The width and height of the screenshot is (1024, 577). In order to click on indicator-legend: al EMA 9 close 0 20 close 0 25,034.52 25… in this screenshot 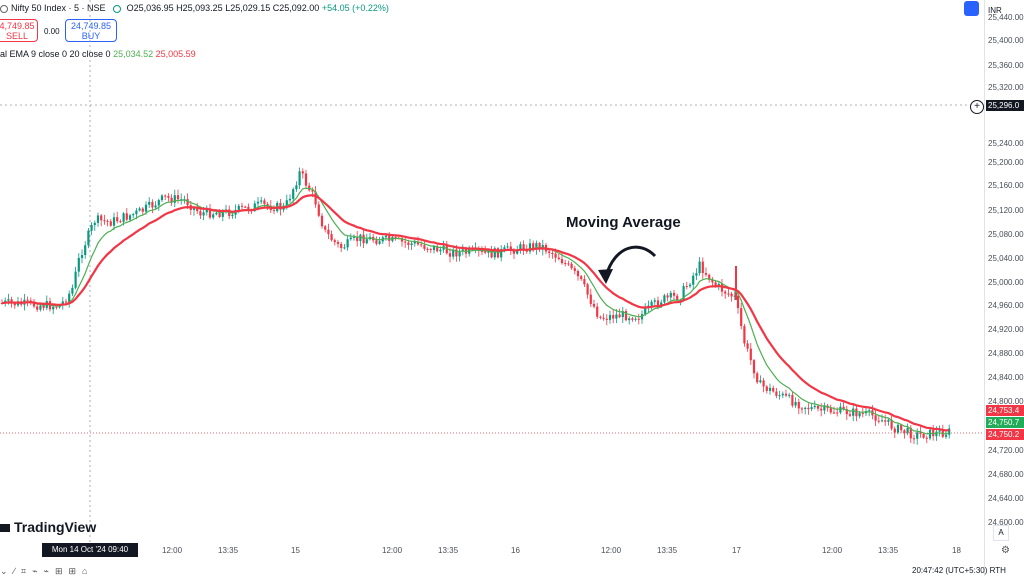, I will do `click(98, 54)`.